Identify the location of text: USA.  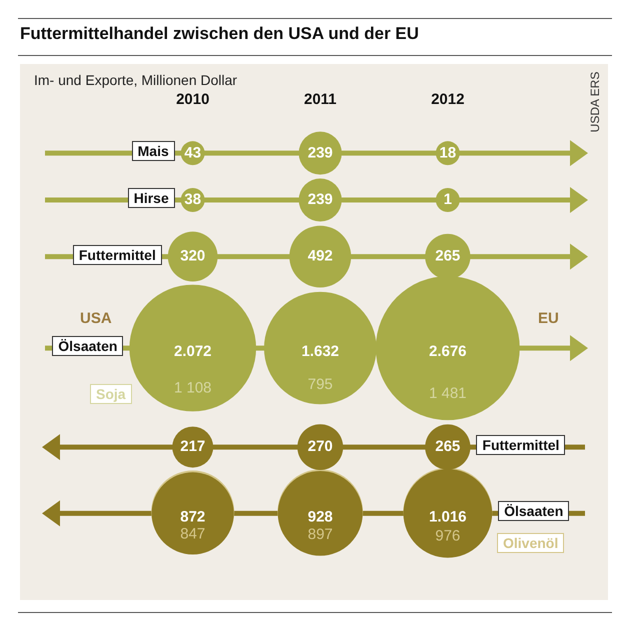
(96, 318).